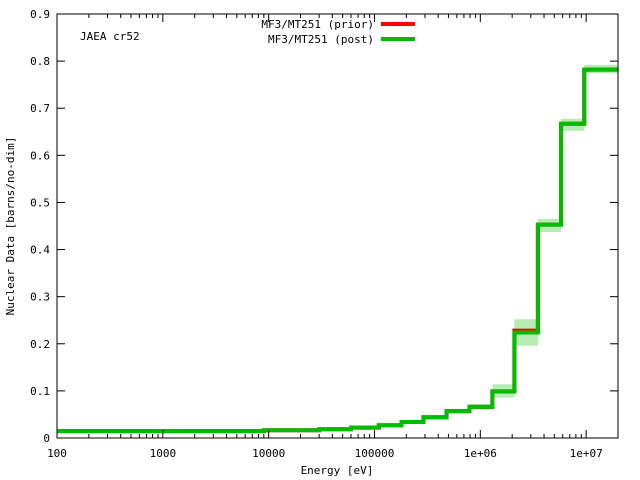  Describe the element at coordinates (586, 453) in the screenshot. I see `x-tick-label: 1e+07` at that location.